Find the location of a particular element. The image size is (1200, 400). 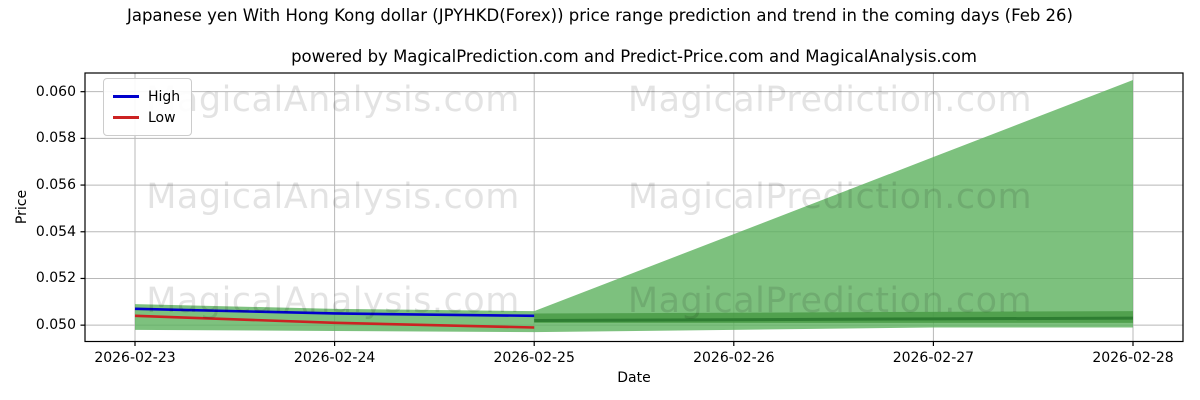

y-tick-label: 0.058 is located at coordinates (55, 138).